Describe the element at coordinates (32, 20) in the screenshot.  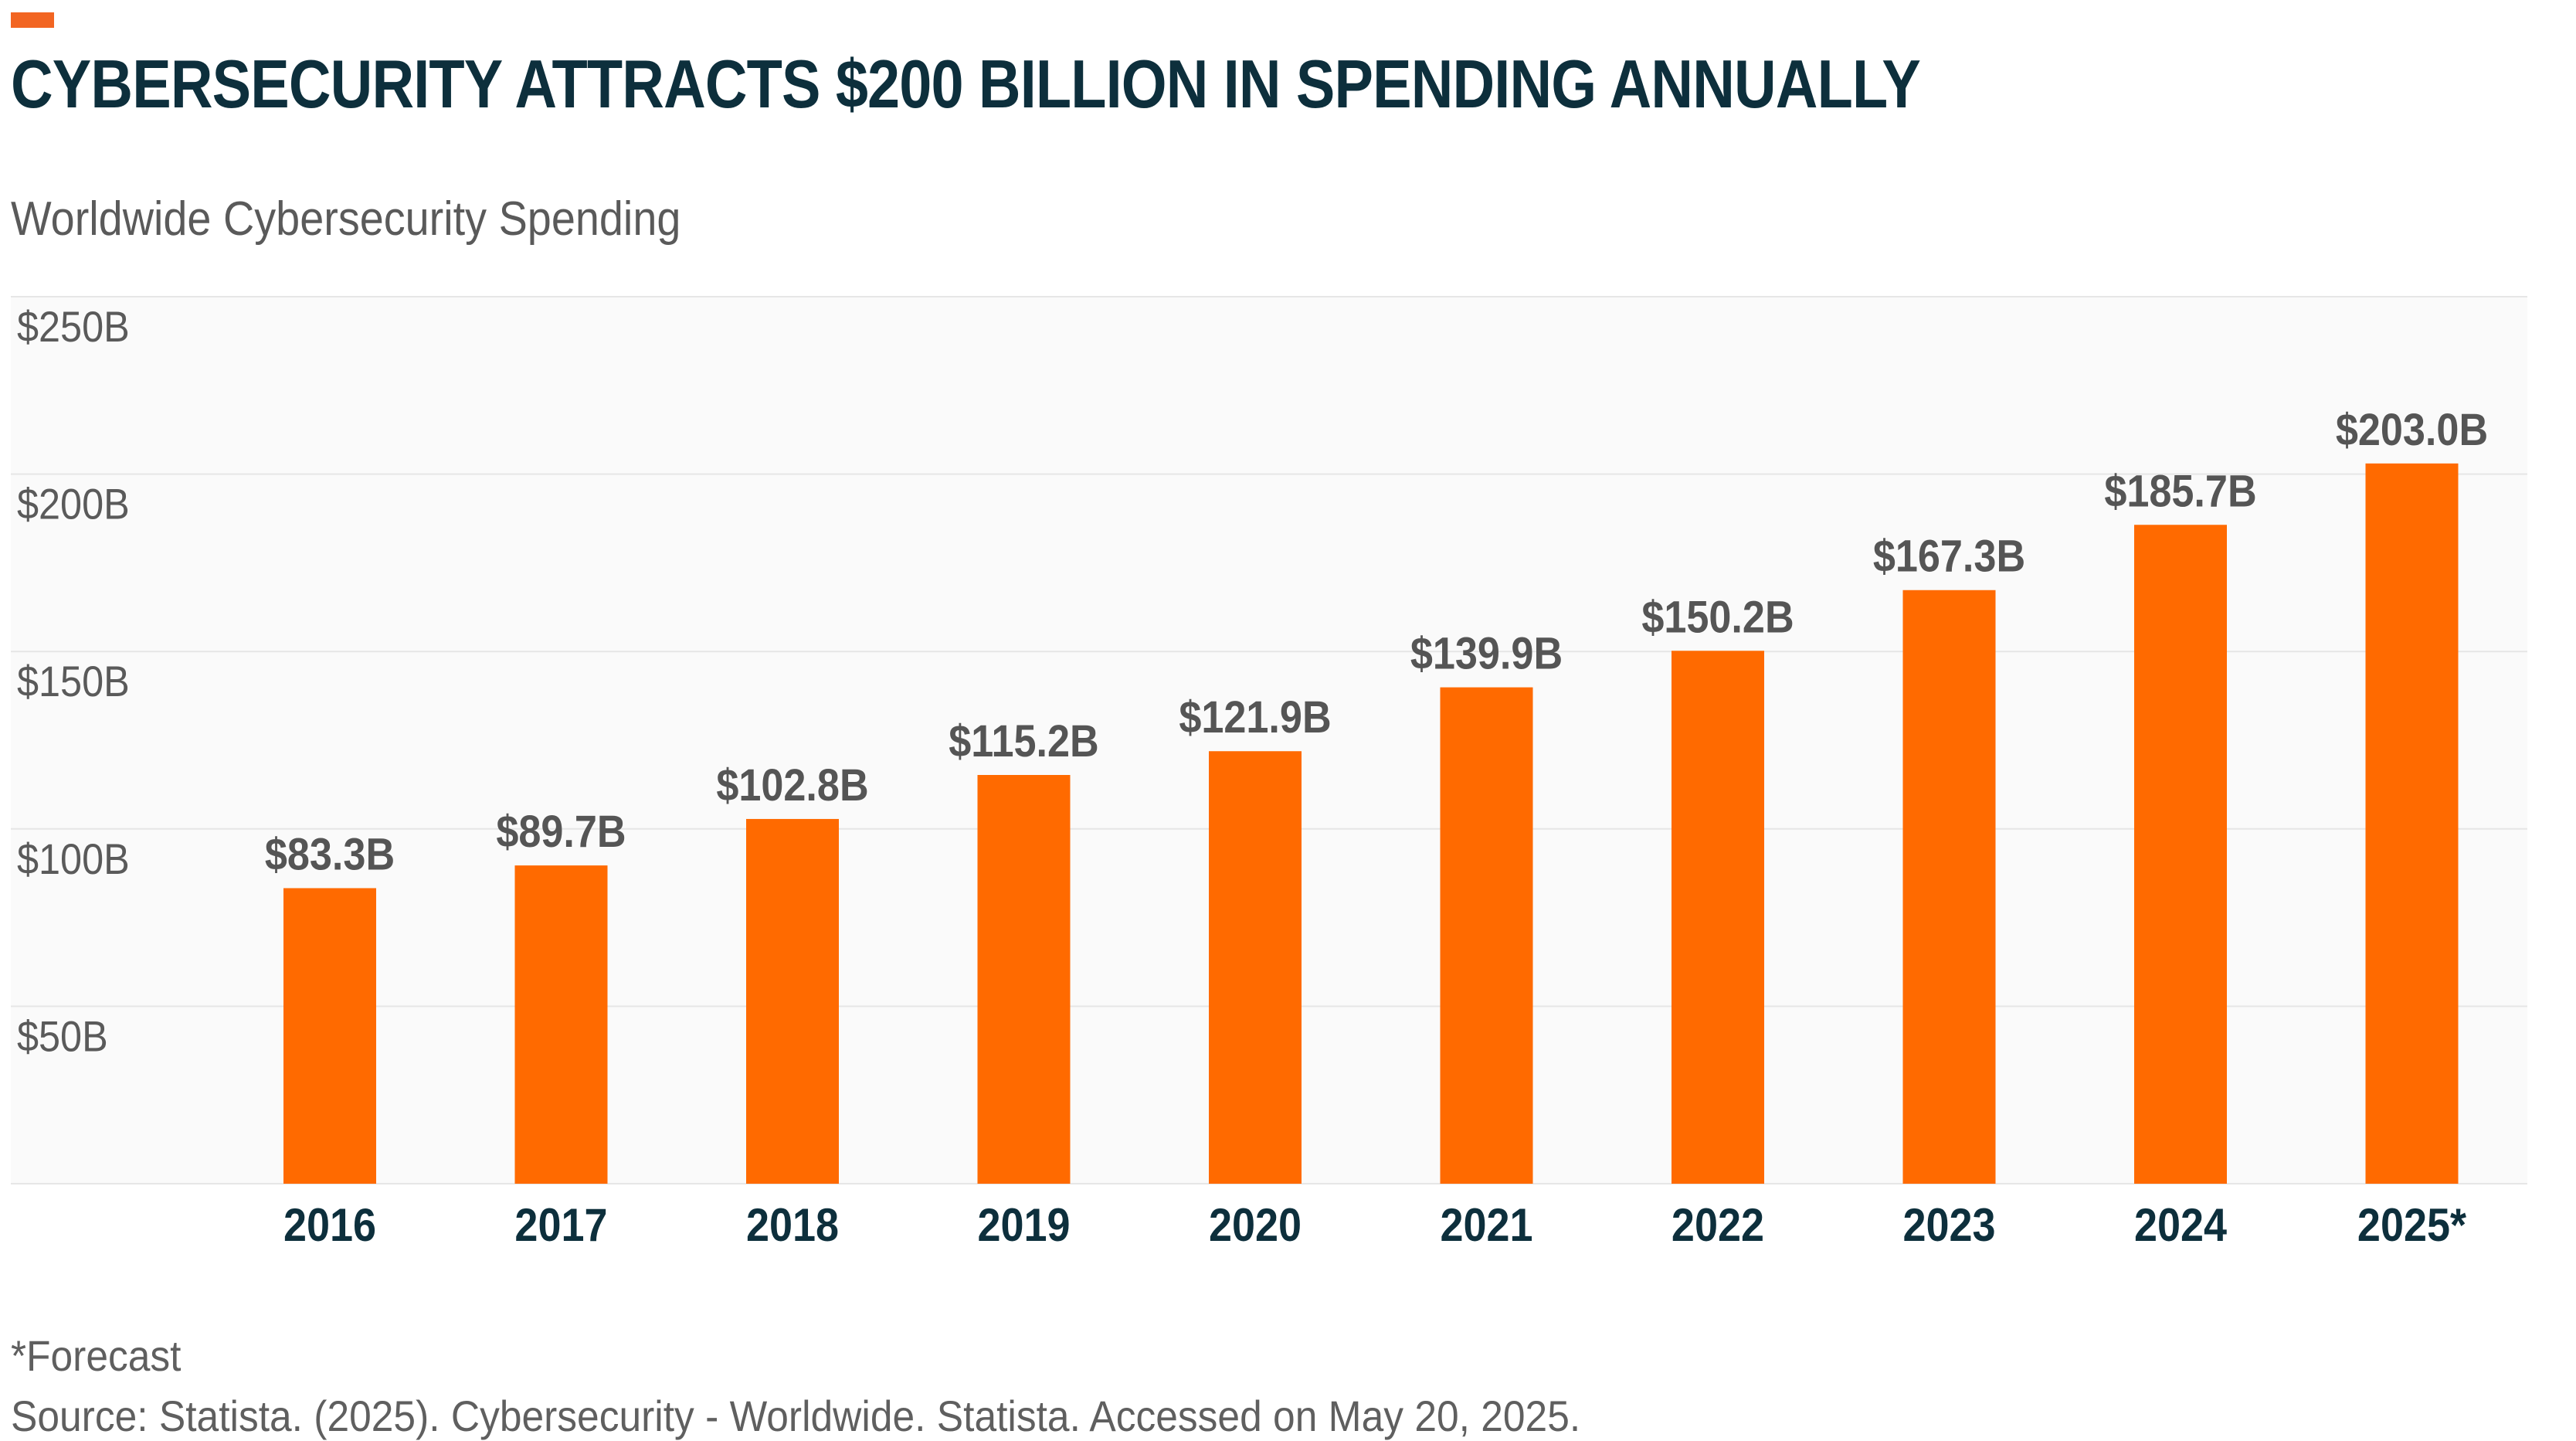
I see `accent-bar` at that location.